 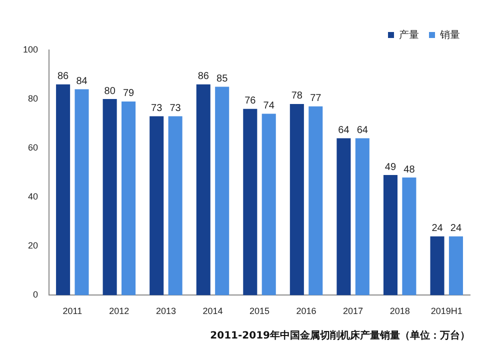 I want to click on data-label: 49, so click(x=390, y=167).